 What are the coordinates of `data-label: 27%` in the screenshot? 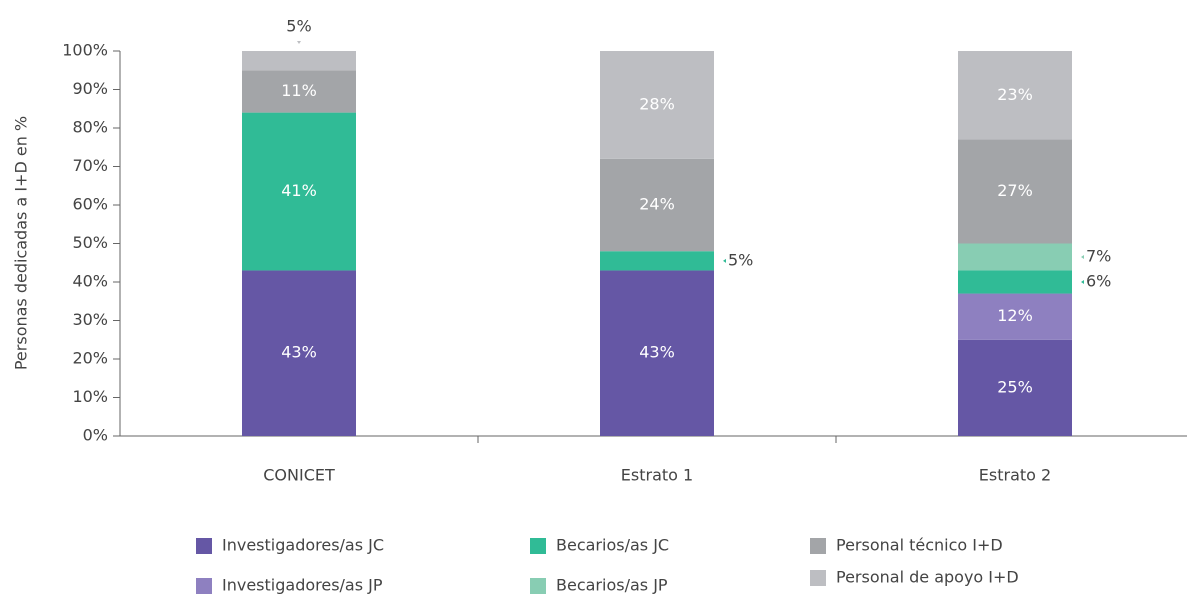 It's located at (1015, 190).